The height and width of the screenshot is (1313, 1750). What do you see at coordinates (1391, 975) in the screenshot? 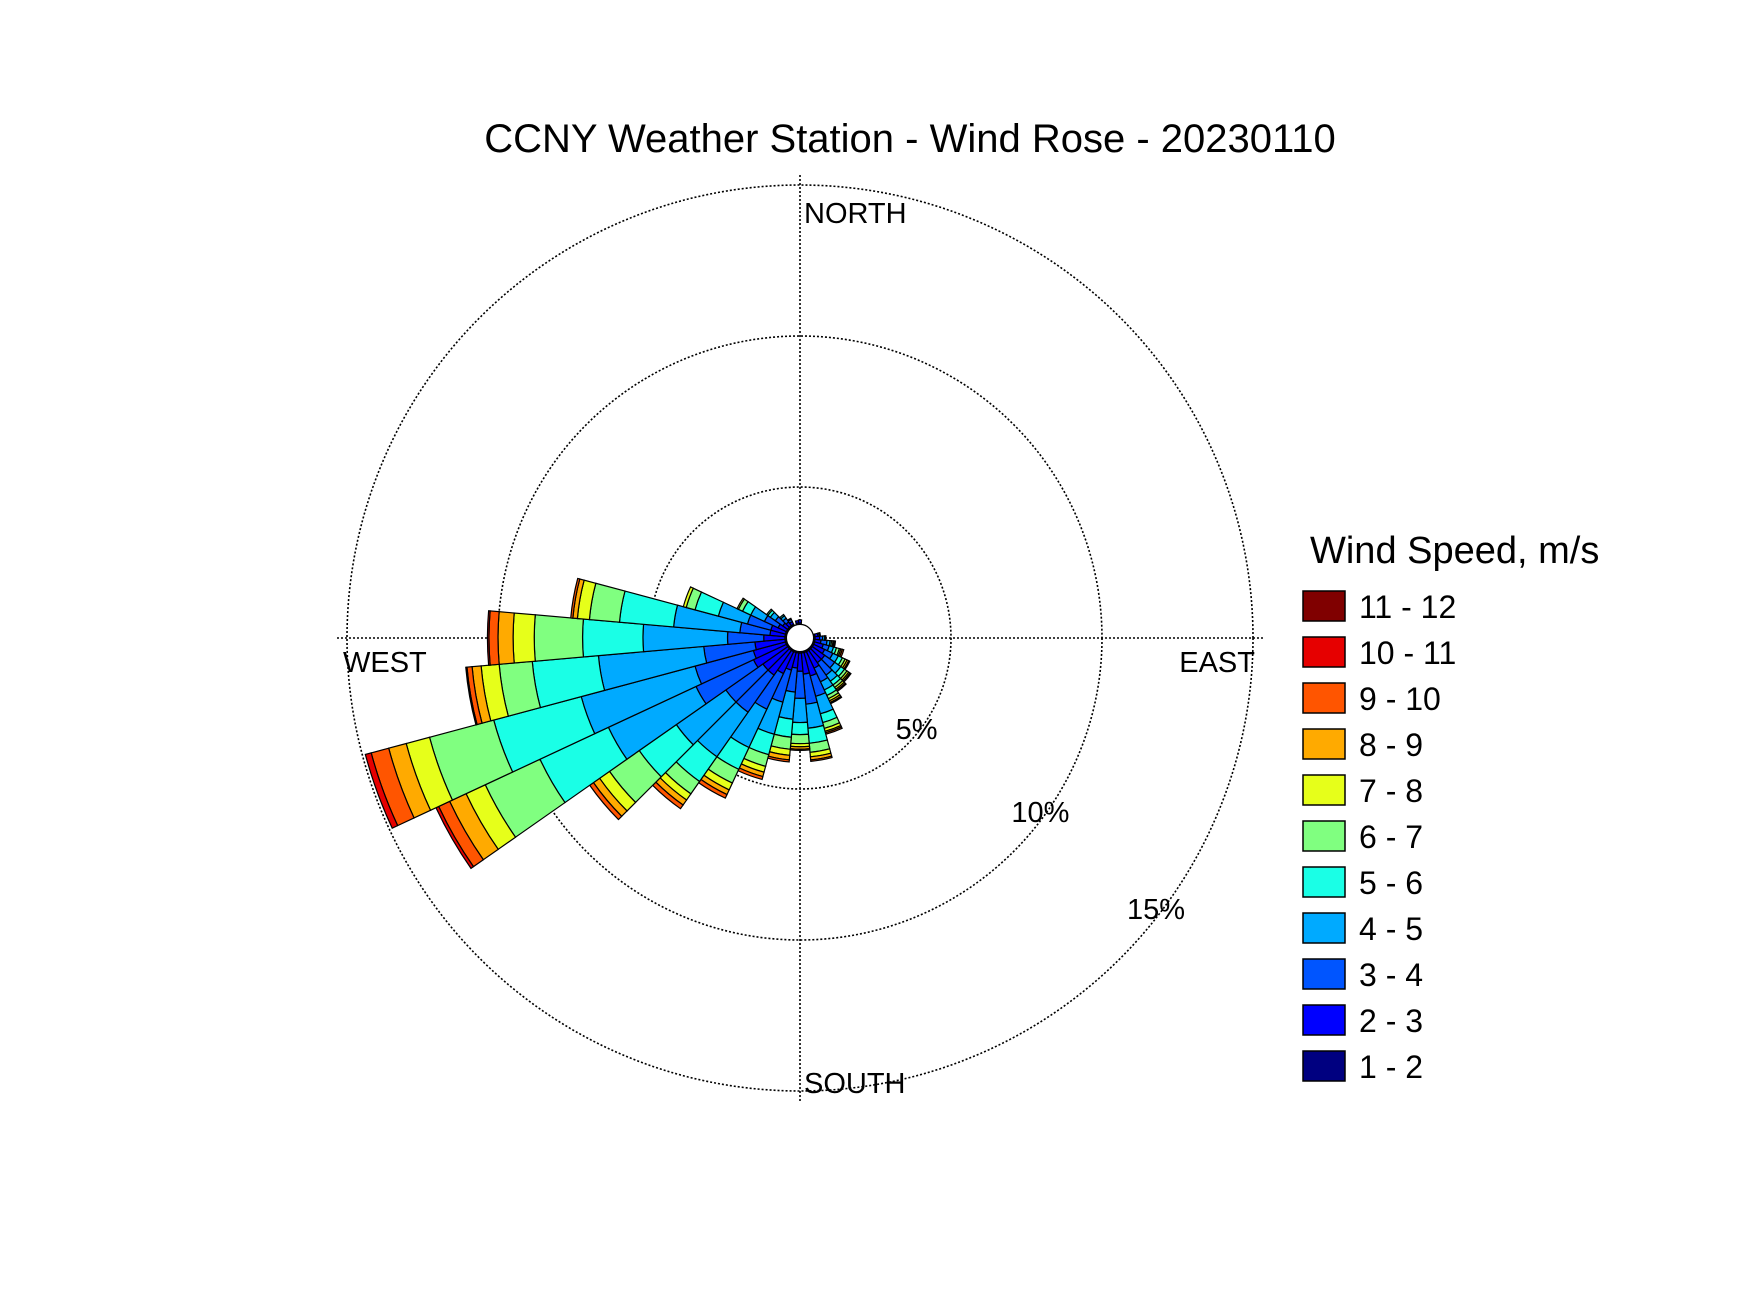
I see `legend-label: 3 - 4` at bounding box center [1391, 975].